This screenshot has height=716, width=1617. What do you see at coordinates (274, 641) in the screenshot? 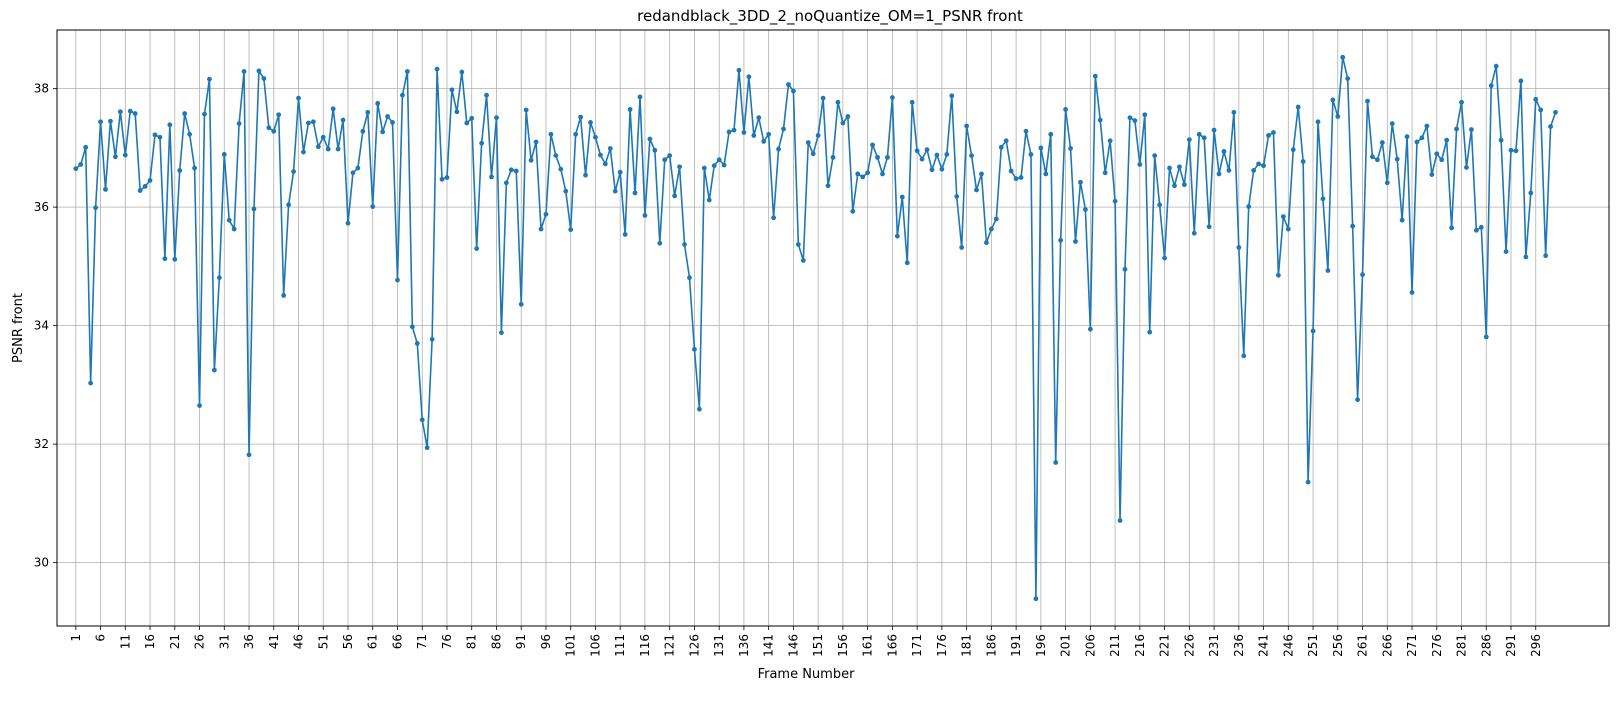
I see `x-tick-label: 41` at bounding box center [274, 641].